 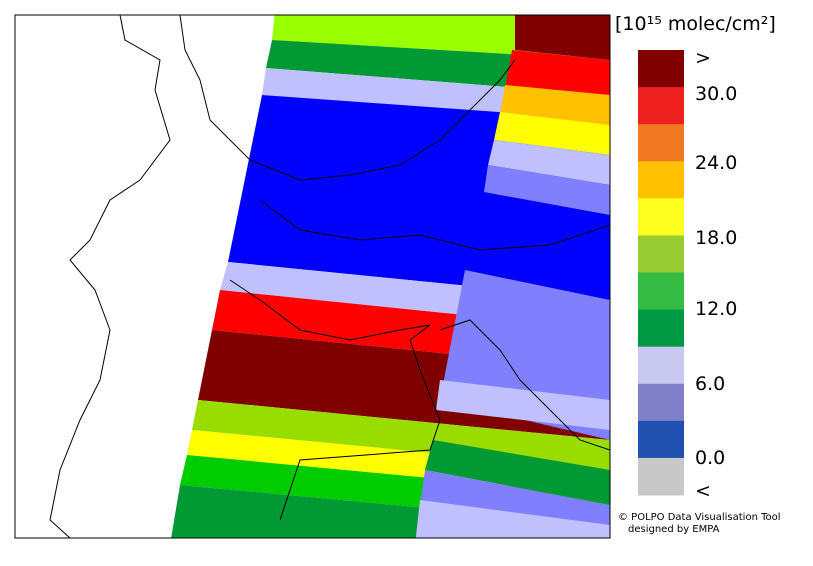 What do you see at coordinates (716, 309) in the screenshot?
I see `colorbar-label: 12.0` at bounding box center [716, 309].